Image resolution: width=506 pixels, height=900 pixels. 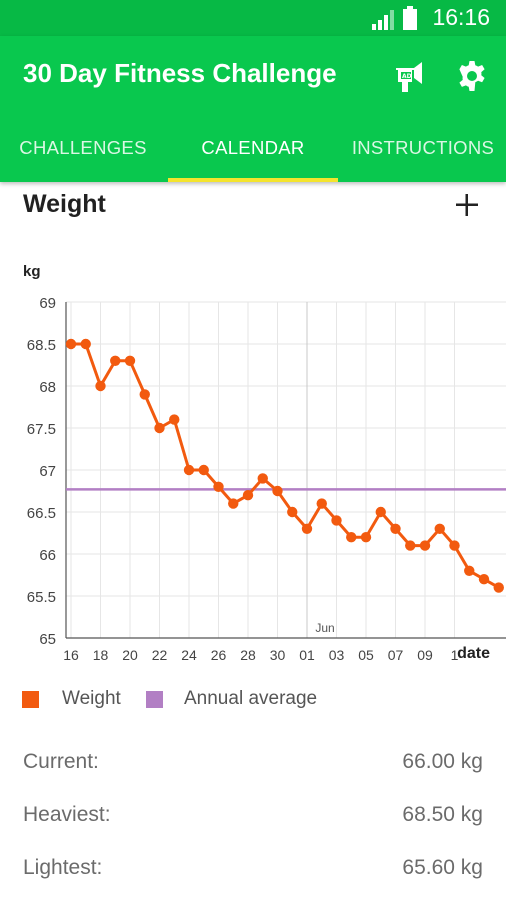 What do you see at coordinates (47, 303) in the screenshot?
I see `y-tick-label: 69` at bounding box center [47, 303].